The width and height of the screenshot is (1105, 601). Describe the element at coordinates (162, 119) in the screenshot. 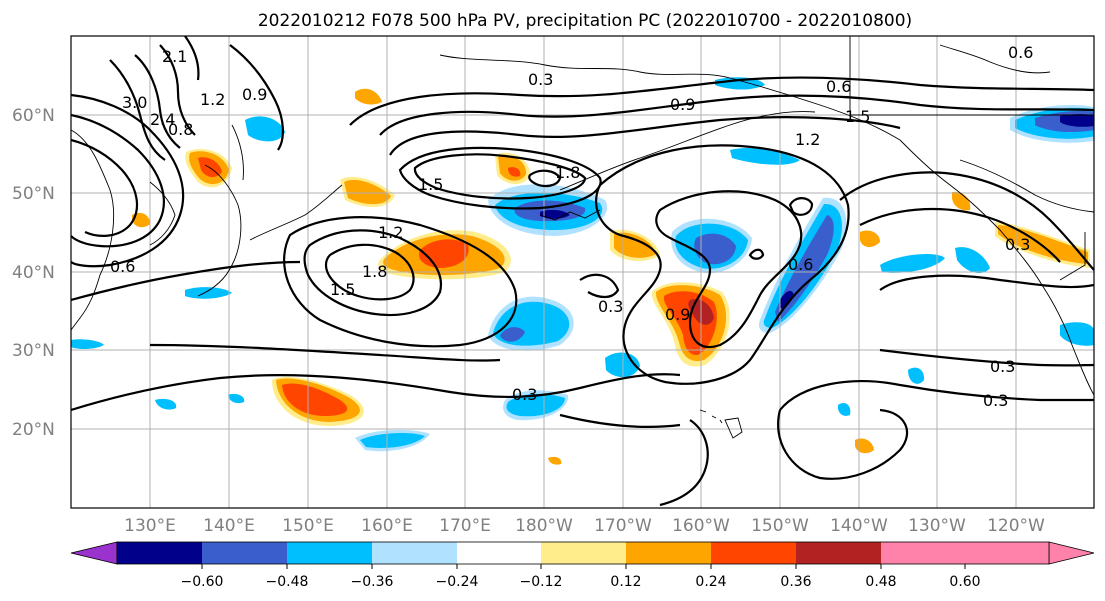

I see `contour-label: 2.4` at that location.